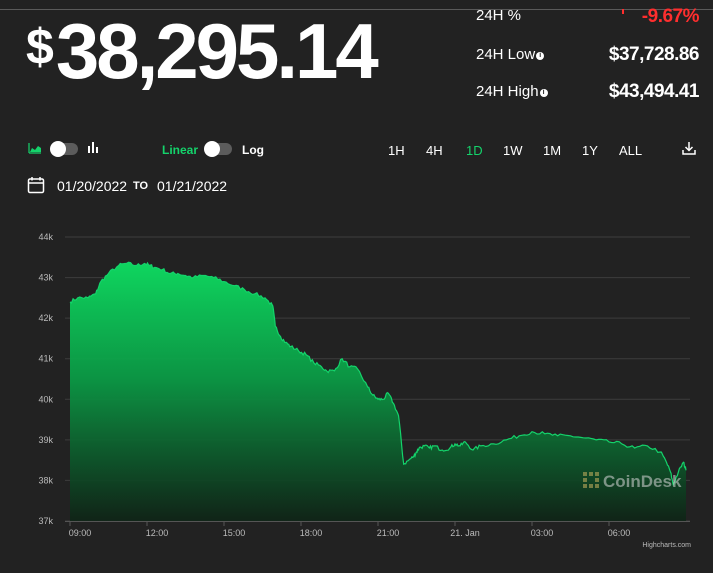 The height and width of the screenshot is (573, 713). Describe the element at coordinates (45, 318) in the screenshot. I see `y-tick-label: 42k` at that location.